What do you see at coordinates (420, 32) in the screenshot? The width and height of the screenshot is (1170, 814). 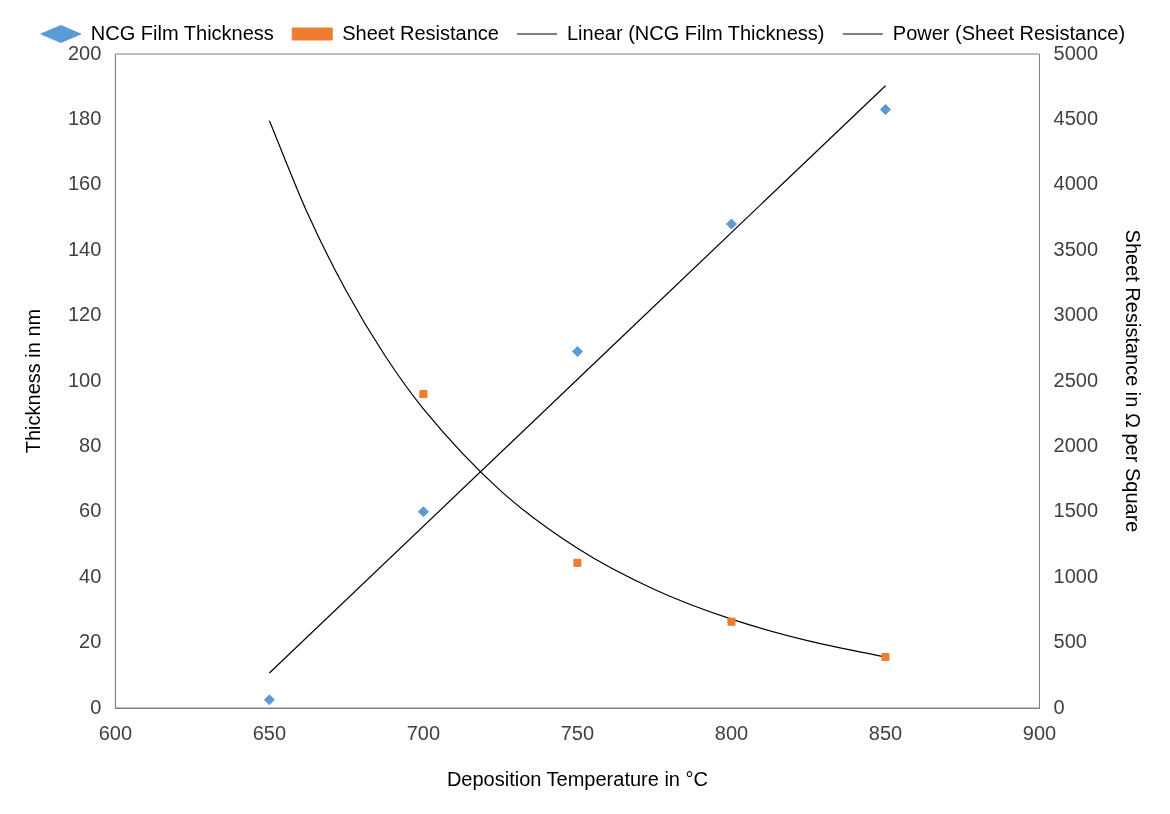 I see `legend-label: Sheet Resistance` at bounding box center [420, 32].